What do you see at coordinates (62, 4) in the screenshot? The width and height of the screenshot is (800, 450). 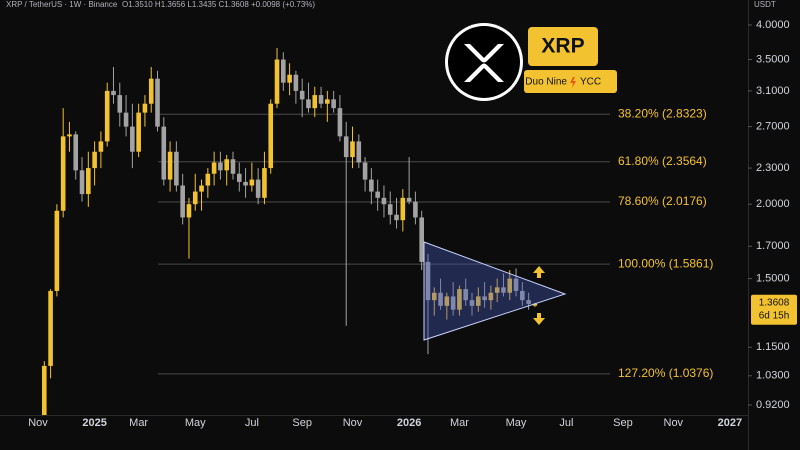 I see `symbol: XRP / TetherUS · 1W · Binance` at bounding box center [62, 4].